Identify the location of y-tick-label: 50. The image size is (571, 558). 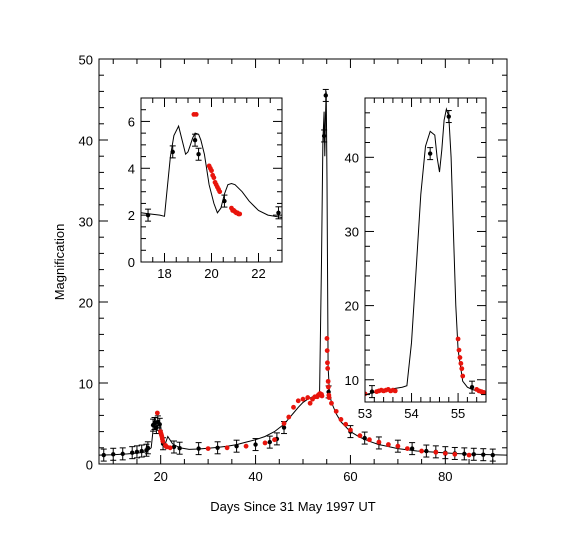
(86, 60).